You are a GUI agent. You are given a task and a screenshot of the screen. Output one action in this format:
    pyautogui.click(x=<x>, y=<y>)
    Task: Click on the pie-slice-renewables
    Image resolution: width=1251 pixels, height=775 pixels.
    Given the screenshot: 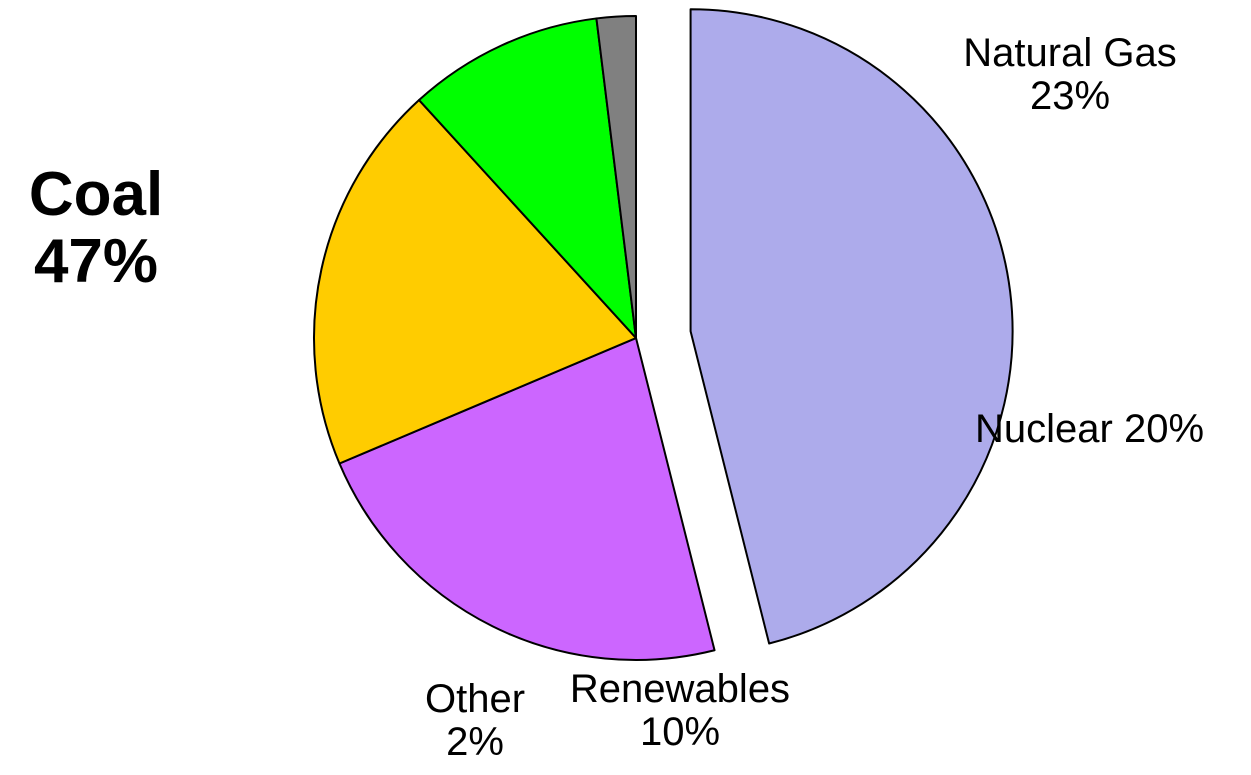 What is the action you would take?
    pyautogui.click(x=527, y=178)
    